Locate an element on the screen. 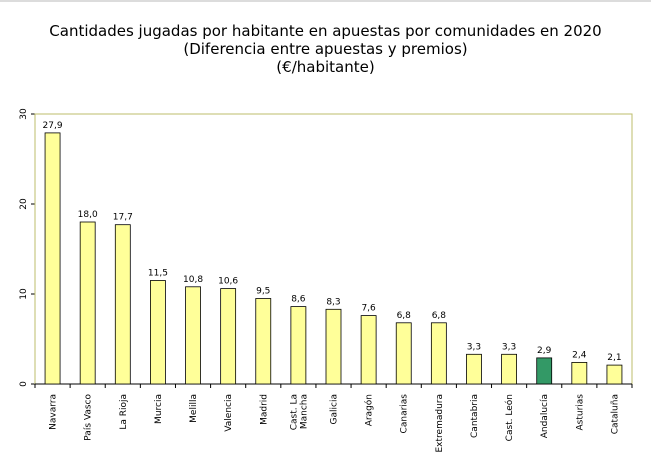  value-label: 18,0 is located at coordinates (88, 215).